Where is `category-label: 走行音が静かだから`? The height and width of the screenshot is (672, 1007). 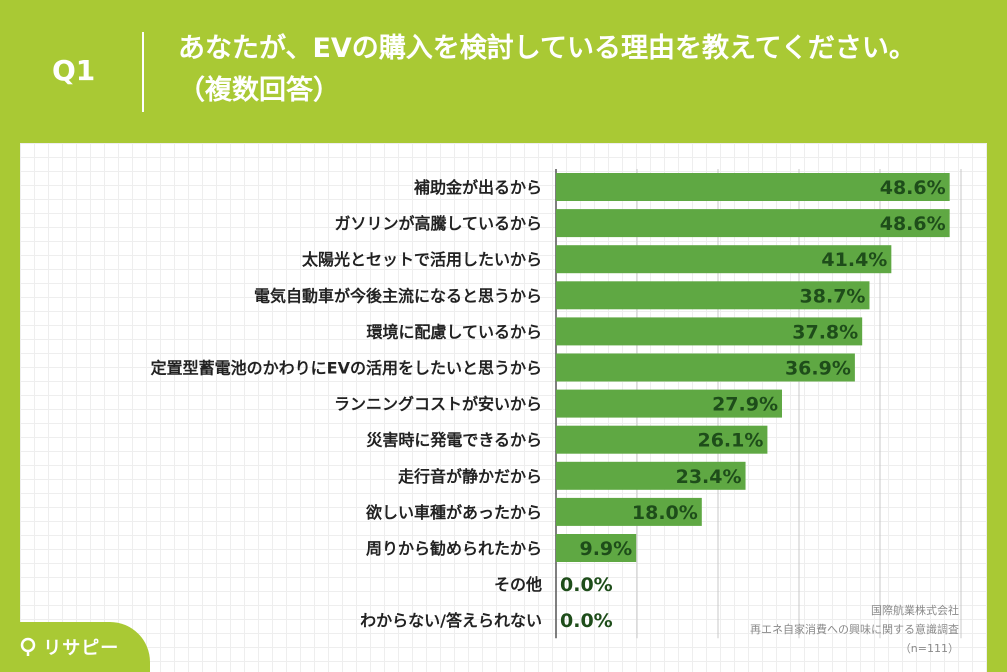
category-label: 走行音が静かだから is located at coordinates (469, 476).